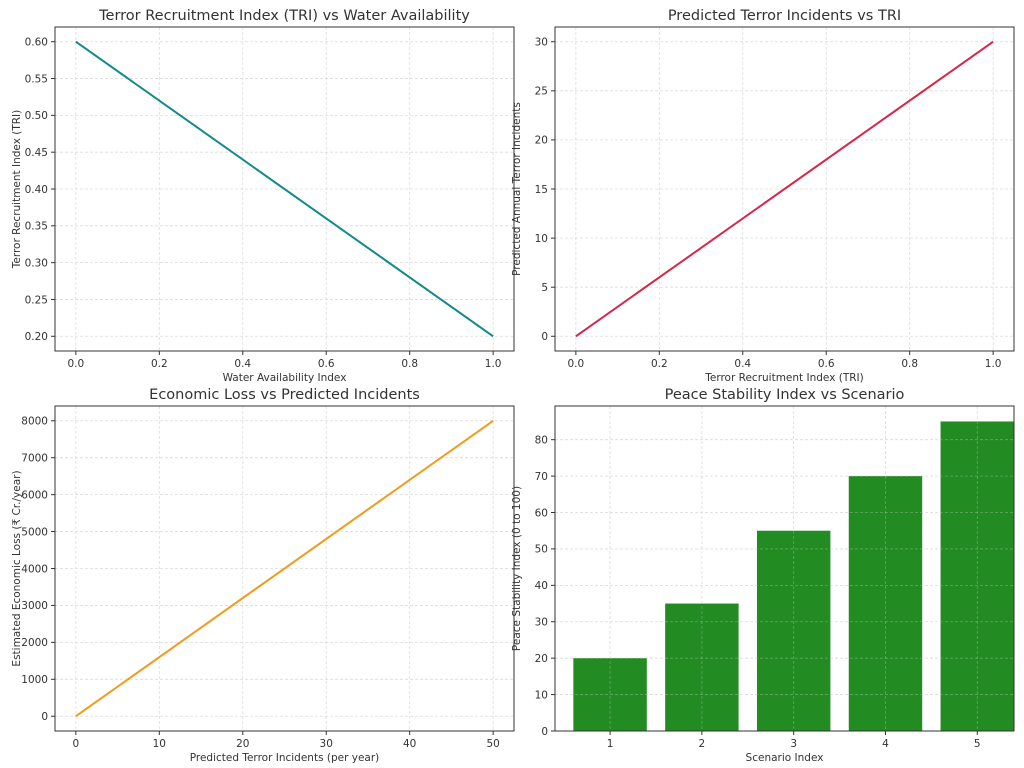 This screenshot has height=768, width=1024. I want to click on x-tick-label: 5, so click(977, 744).